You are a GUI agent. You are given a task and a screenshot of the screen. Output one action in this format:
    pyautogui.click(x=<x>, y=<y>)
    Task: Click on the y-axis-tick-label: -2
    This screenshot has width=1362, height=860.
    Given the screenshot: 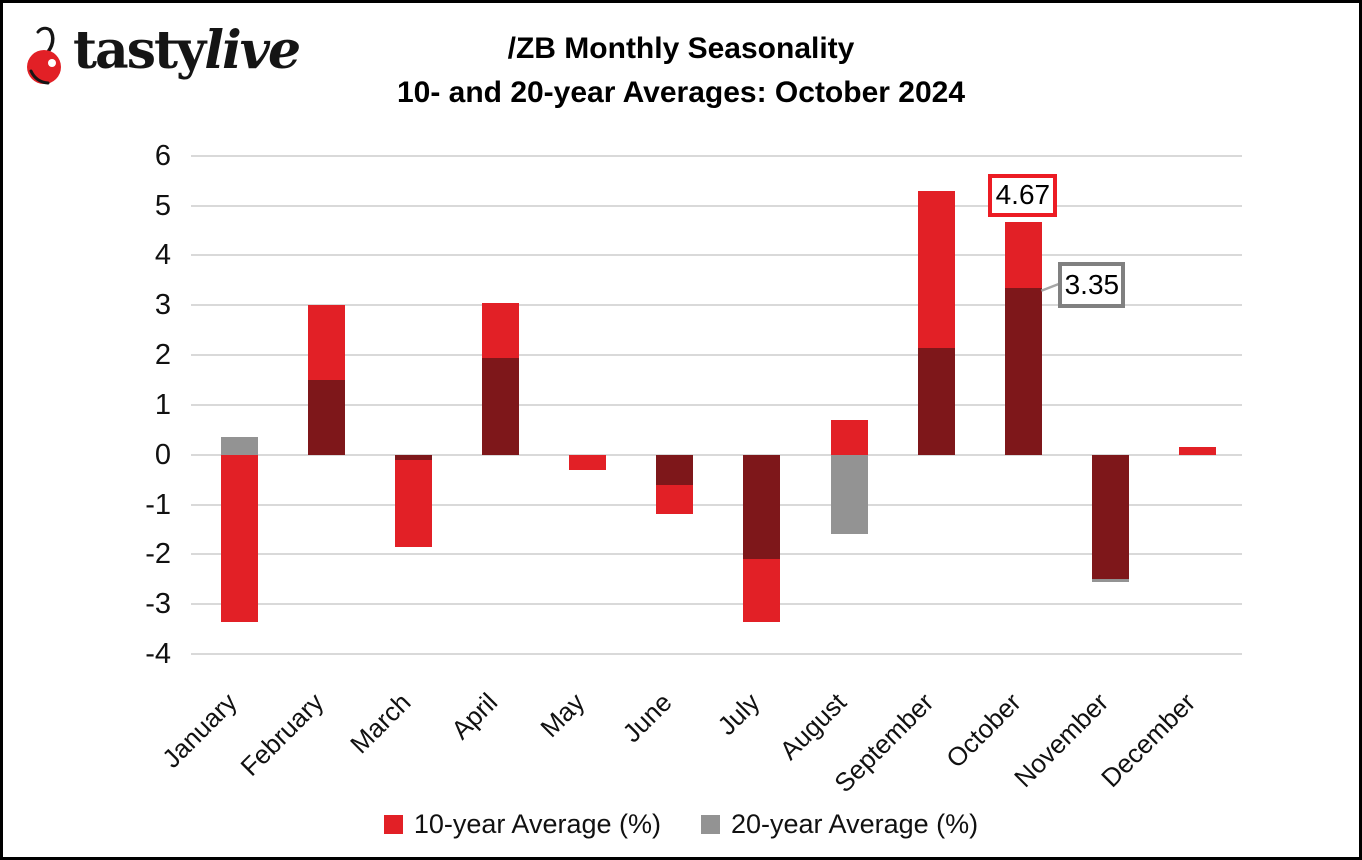 What is the action you would take?
    pyautogui.click(x=158, y=554)
    